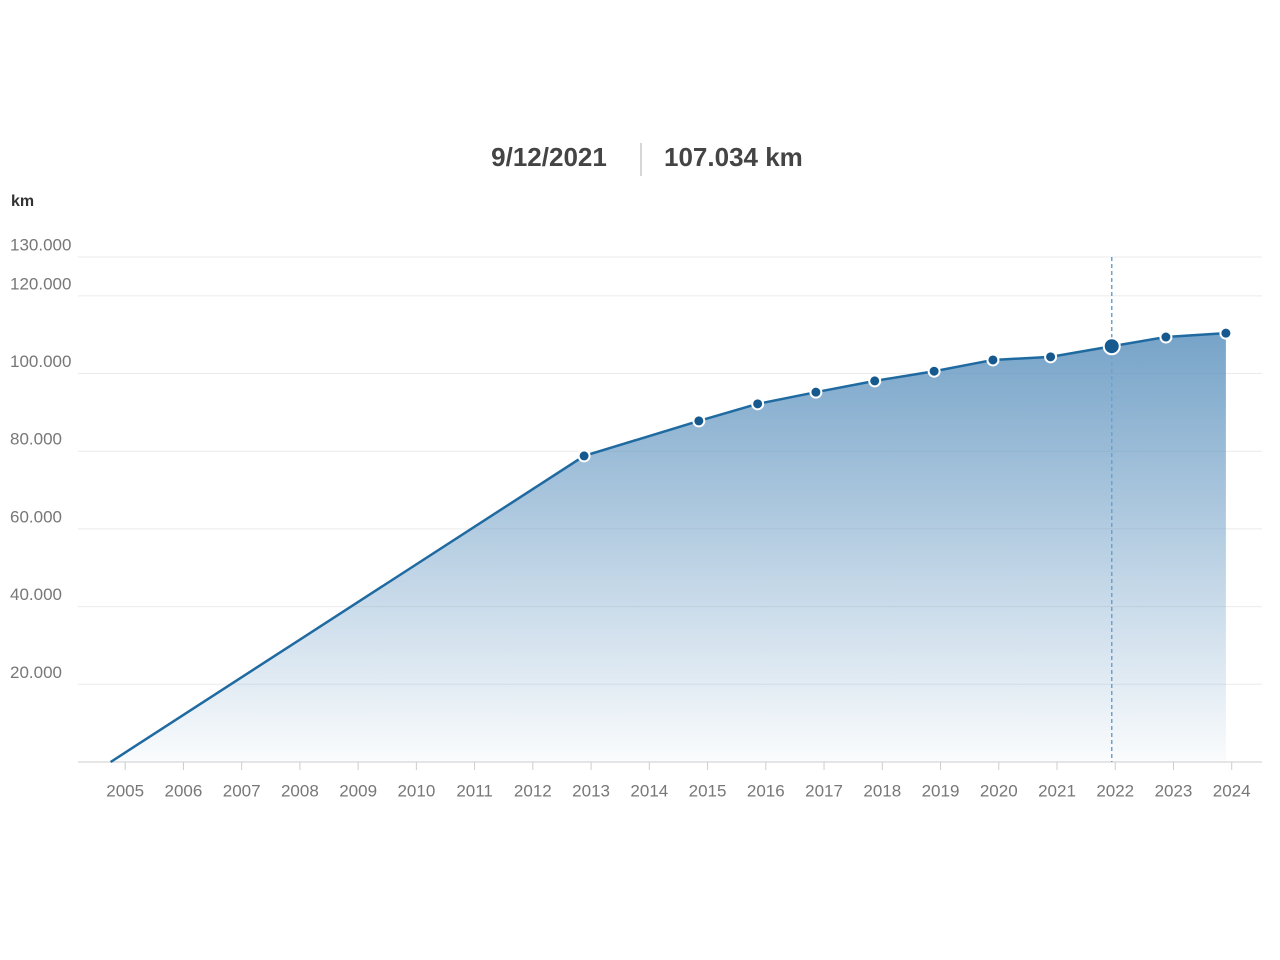 The image size is (1280, 960). What do you see at coordinates (766, 790) in the screenshot?
I see `x-tick-label: 2016` at bounding box center [766, 790].